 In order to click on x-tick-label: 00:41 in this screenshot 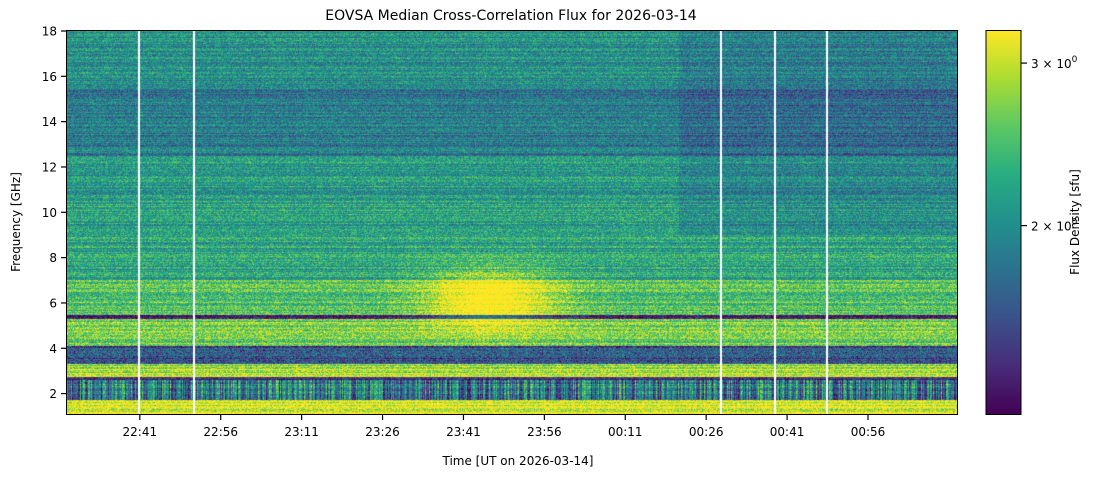, I will do `click(787, 432)`.